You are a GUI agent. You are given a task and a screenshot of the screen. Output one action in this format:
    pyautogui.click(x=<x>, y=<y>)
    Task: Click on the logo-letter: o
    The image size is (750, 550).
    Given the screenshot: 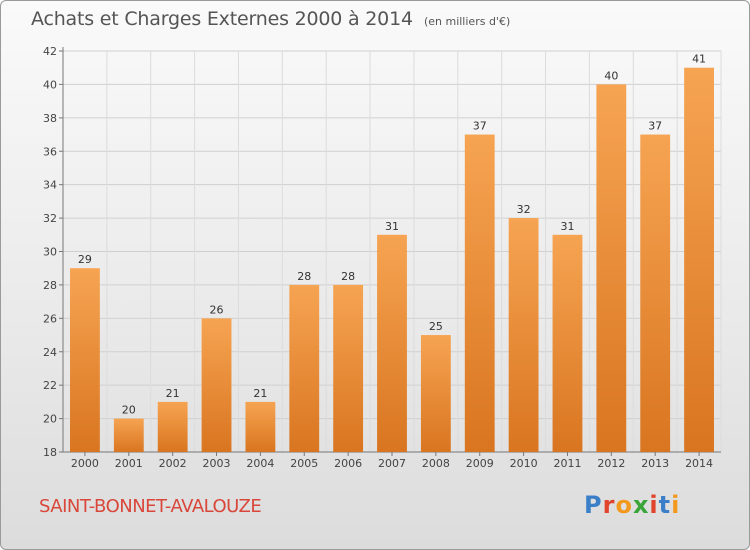 What is the action you would take?
    pyautogui.click(x=624, y=505)
    